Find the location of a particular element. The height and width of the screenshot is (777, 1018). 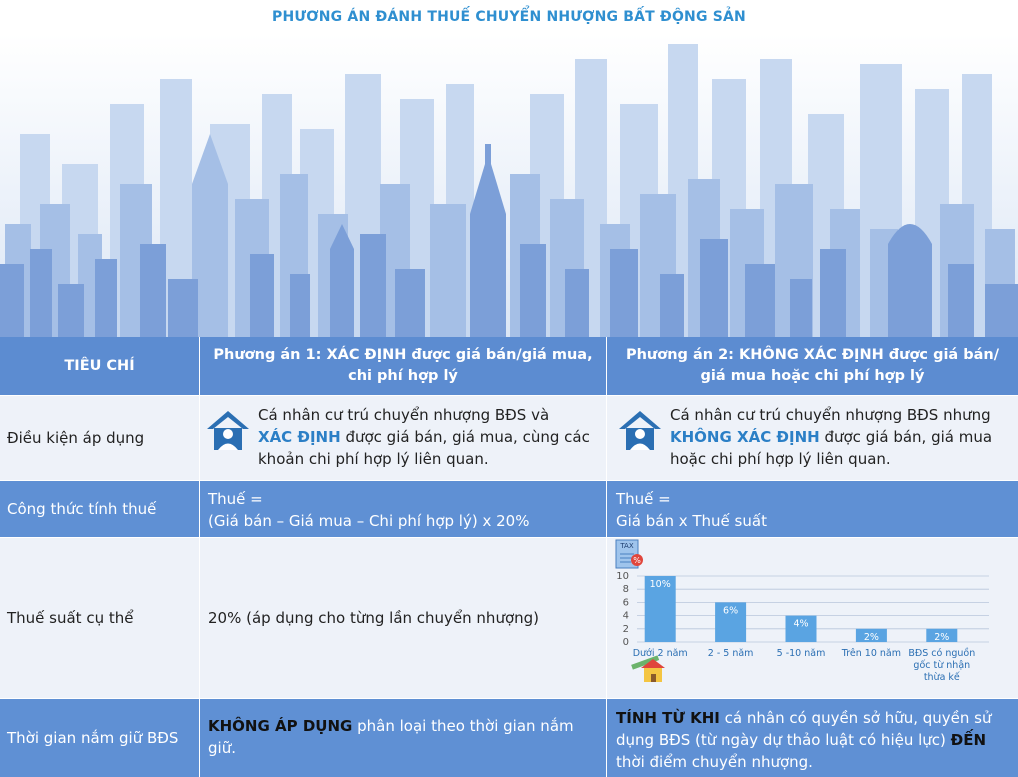

holding-2-end: thời điểm chuyển nhượng. is located at coordinates (714, 762).